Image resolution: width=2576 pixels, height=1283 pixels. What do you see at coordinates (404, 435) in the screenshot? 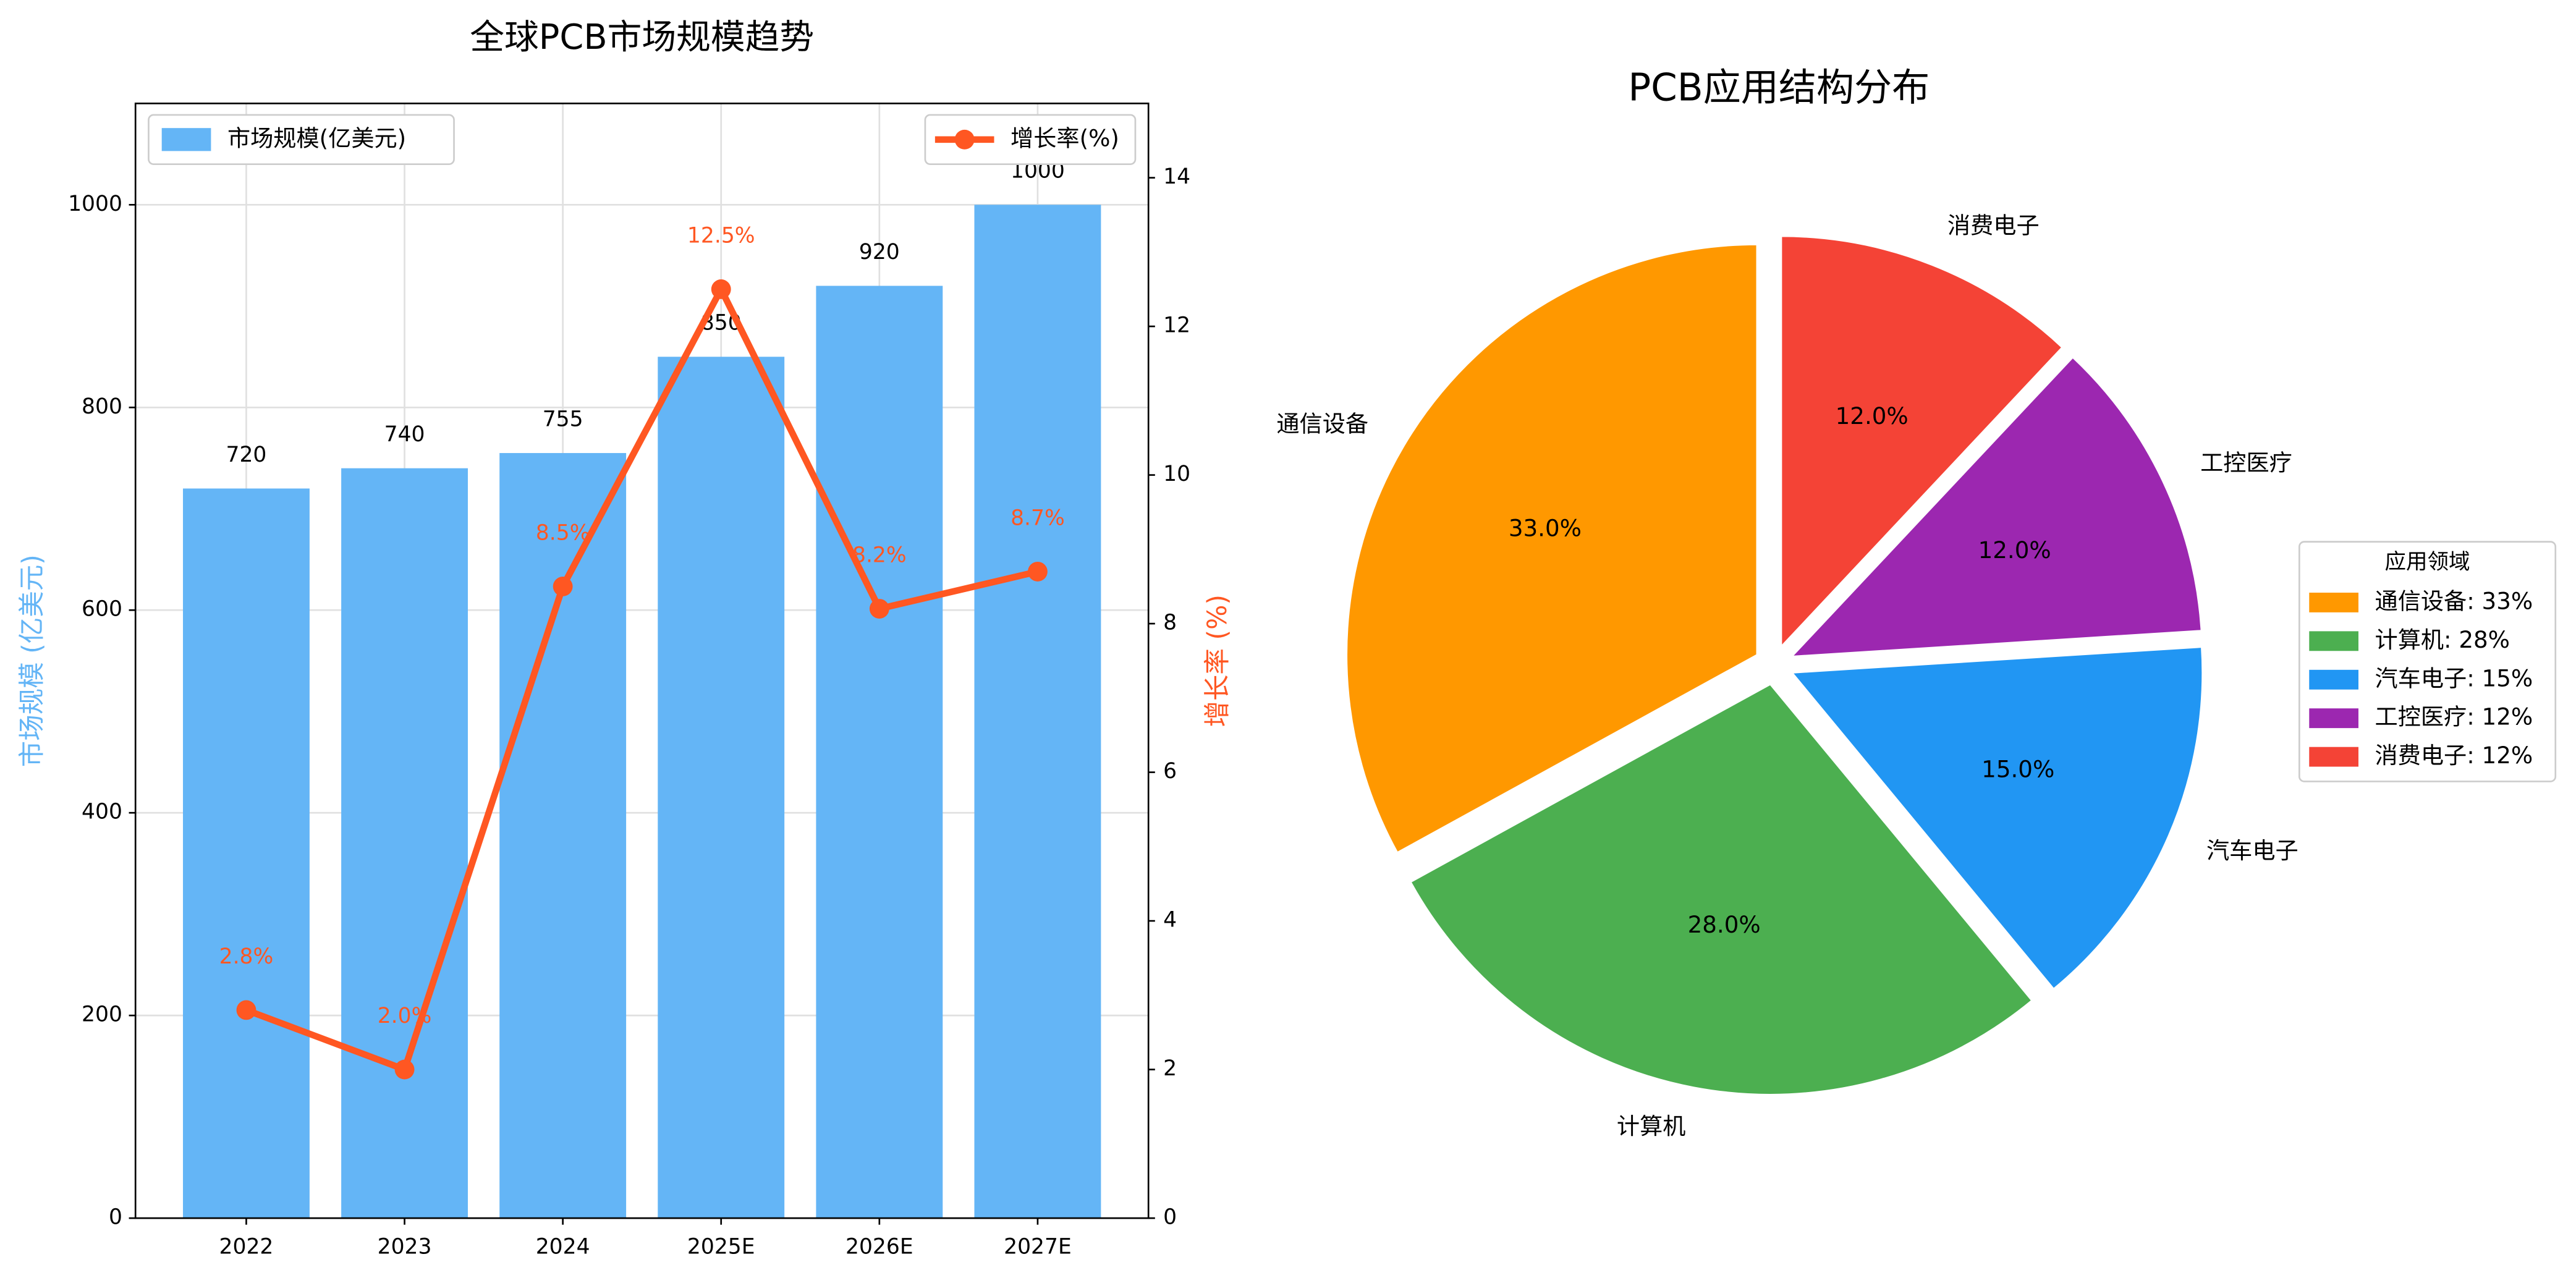
I see `bar-value-label: 740` at bounding box center [404, 435].